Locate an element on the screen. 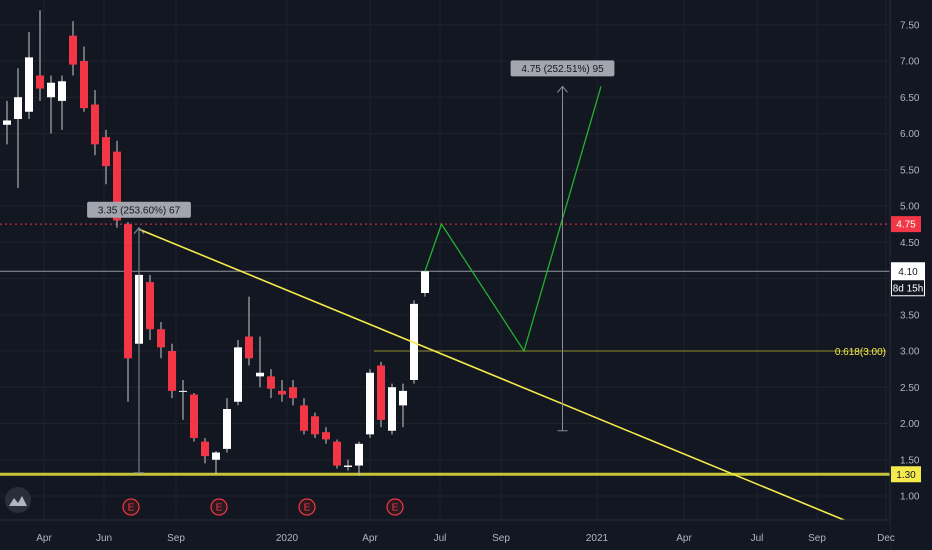  last-price-tag: 4.10 8d 15h is located at coordinates (908, 279).